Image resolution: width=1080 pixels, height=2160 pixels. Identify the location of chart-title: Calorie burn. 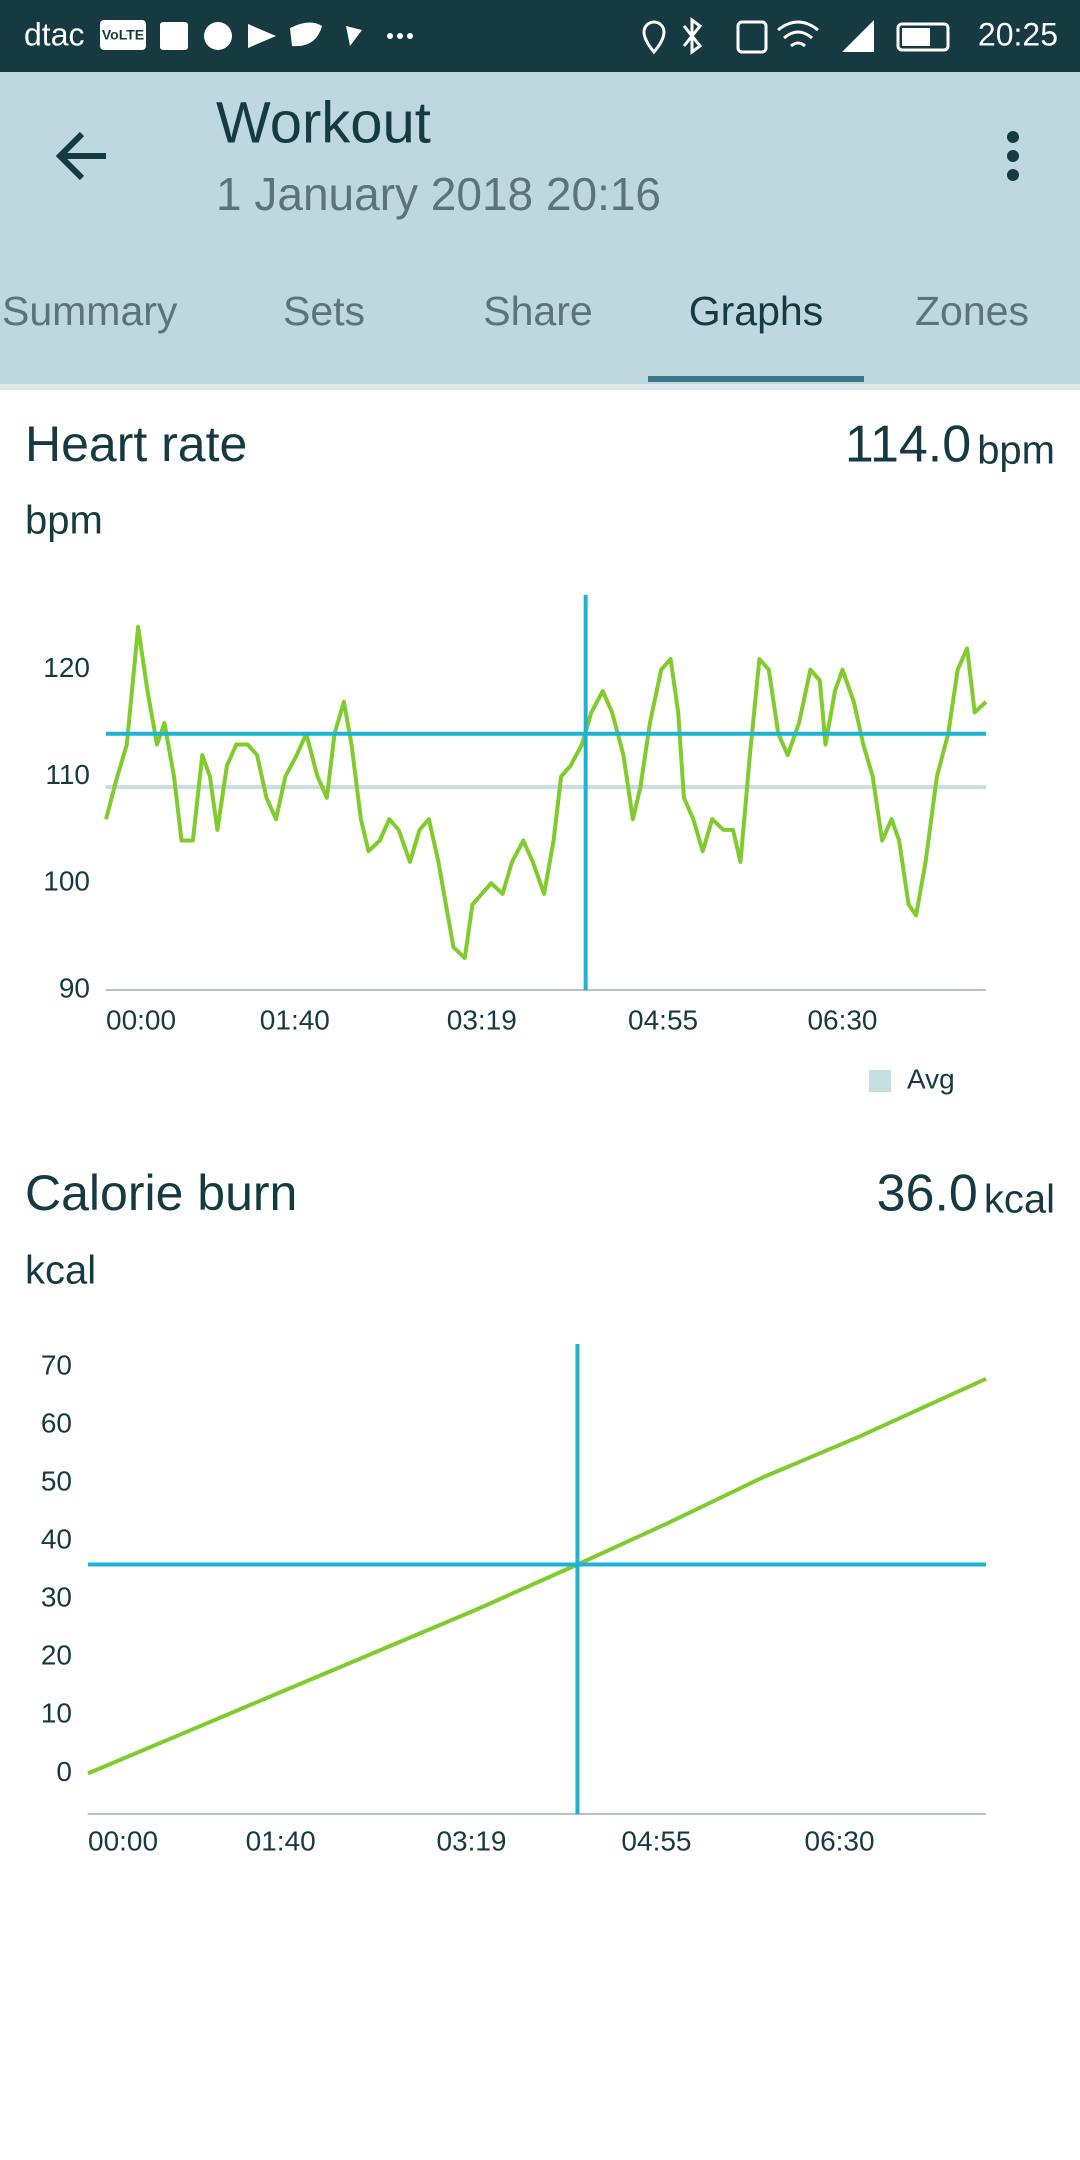
(161, 1193).